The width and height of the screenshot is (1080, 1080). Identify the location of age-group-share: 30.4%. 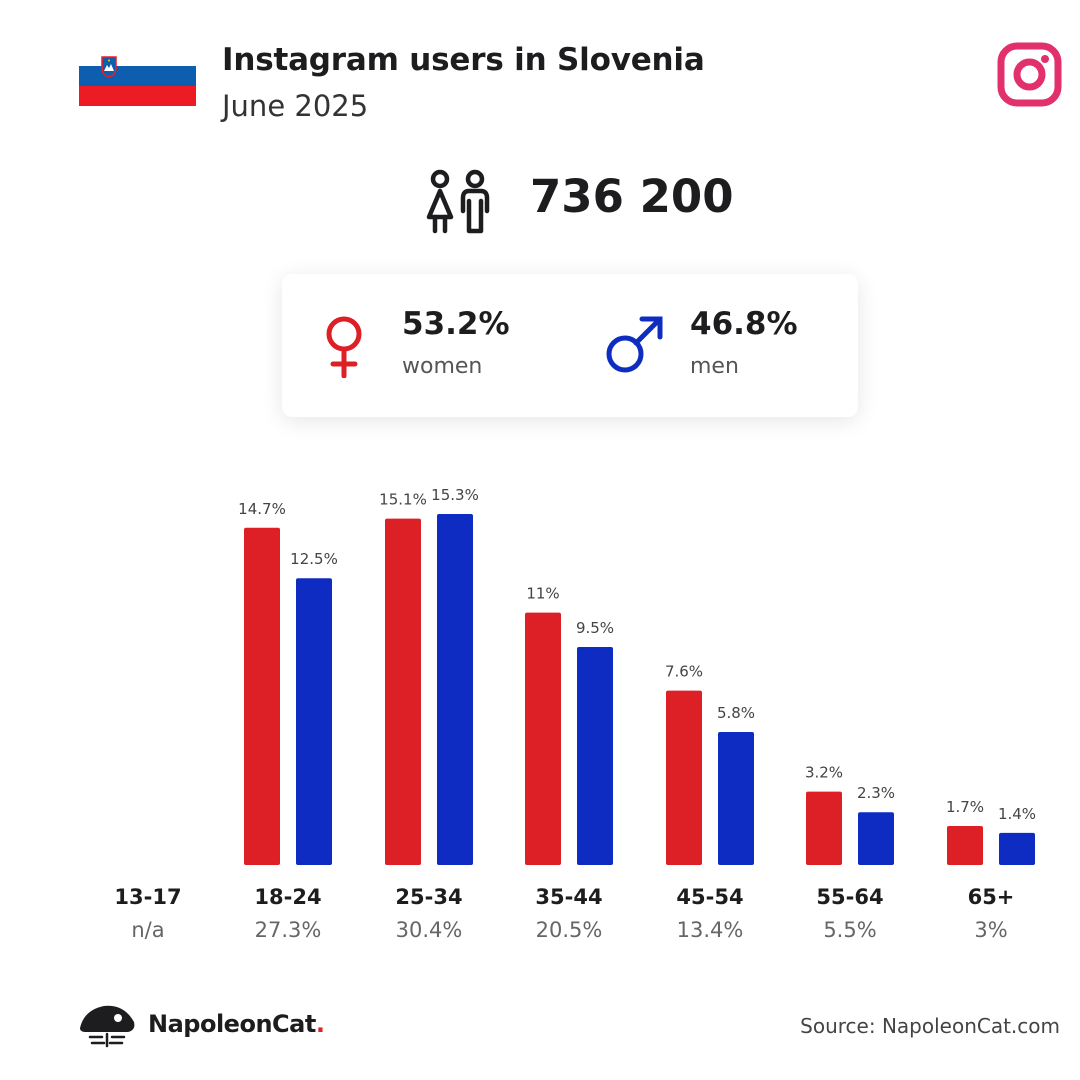
(429, 930).